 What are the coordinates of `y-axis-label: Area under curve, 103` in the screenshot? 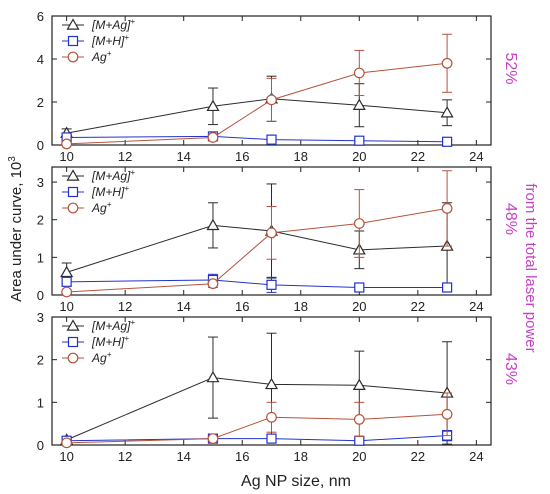 It's located at (16, 229).